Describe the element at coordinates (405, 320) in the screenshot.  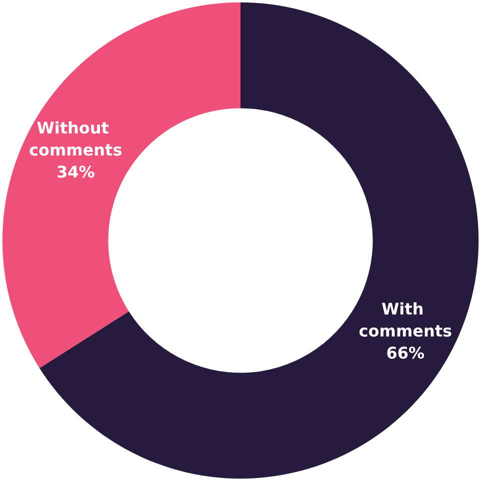
I see `slice-label: With comments` at that location.